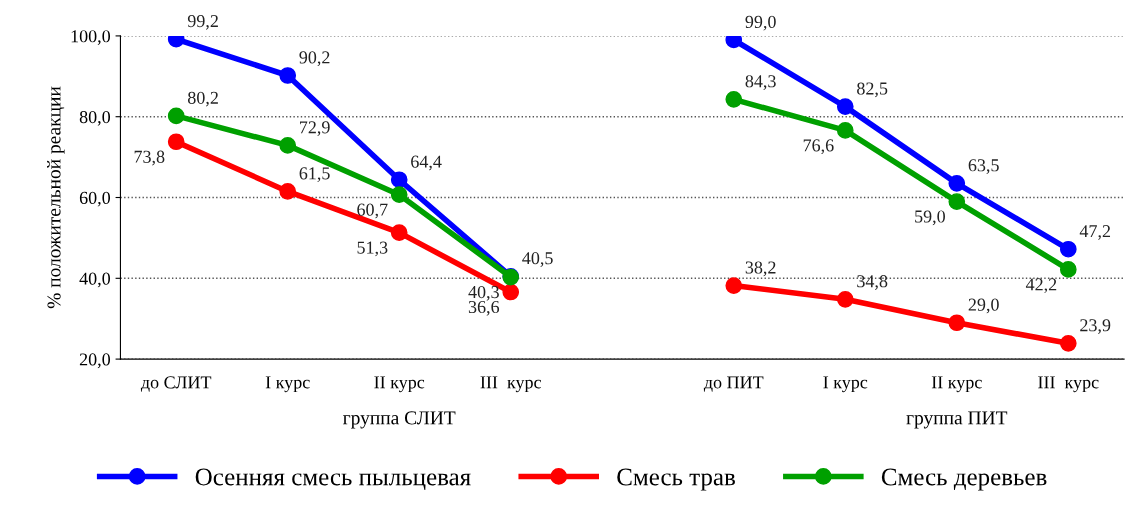 Image resolution: width=1147 pixels, height=513 pixels. Describe the element at coordinates (91, 37) in the screenshot. I see `y-tick-label: 100,0` at that location.